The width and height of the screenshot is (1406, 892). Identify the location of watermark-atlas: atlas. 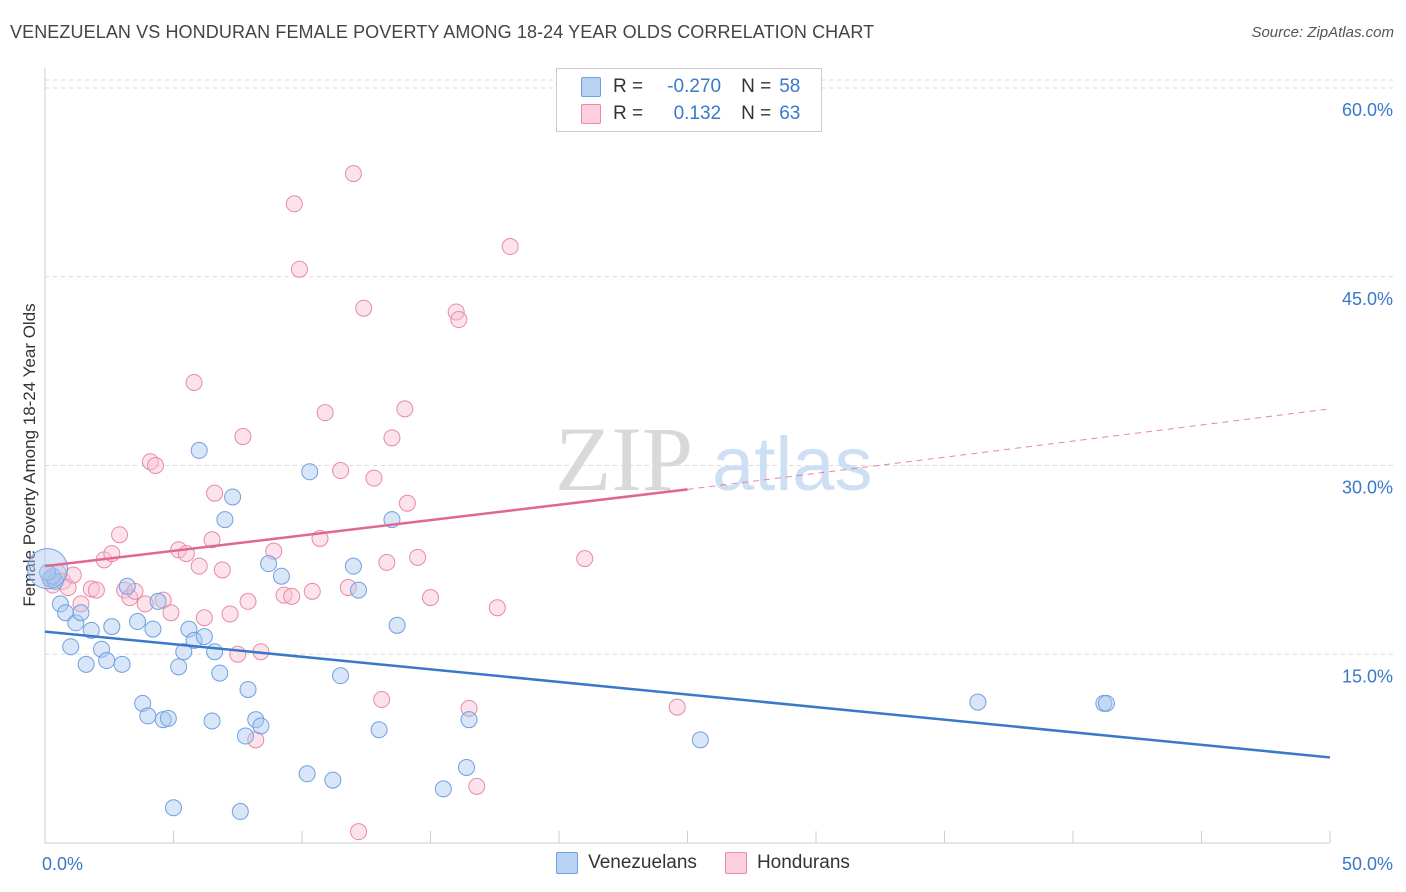
(792, 464).